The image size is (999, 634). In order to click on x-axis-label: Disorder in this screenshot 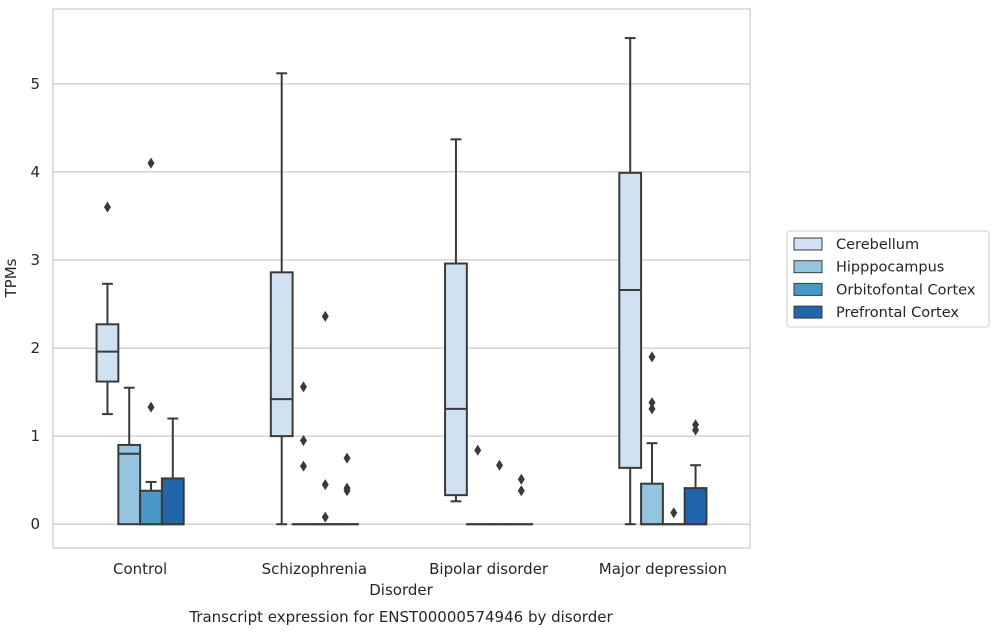, I will do `click(401, 590)`.